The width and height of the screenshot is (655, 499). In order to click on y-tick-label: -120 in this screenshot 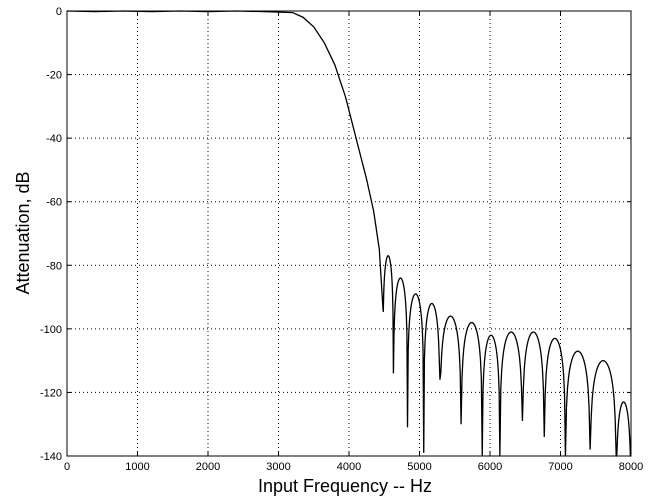, I will do `click(51, 393)`.